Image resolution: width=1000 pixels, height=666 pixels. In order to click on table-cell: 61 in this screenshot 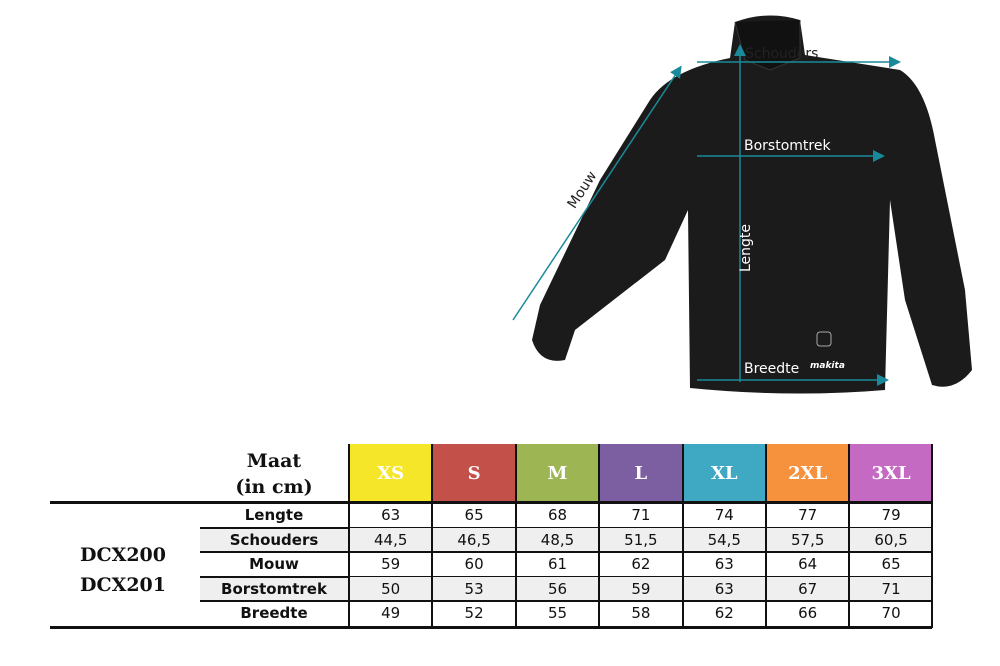, I will do `click(556, 564)`.